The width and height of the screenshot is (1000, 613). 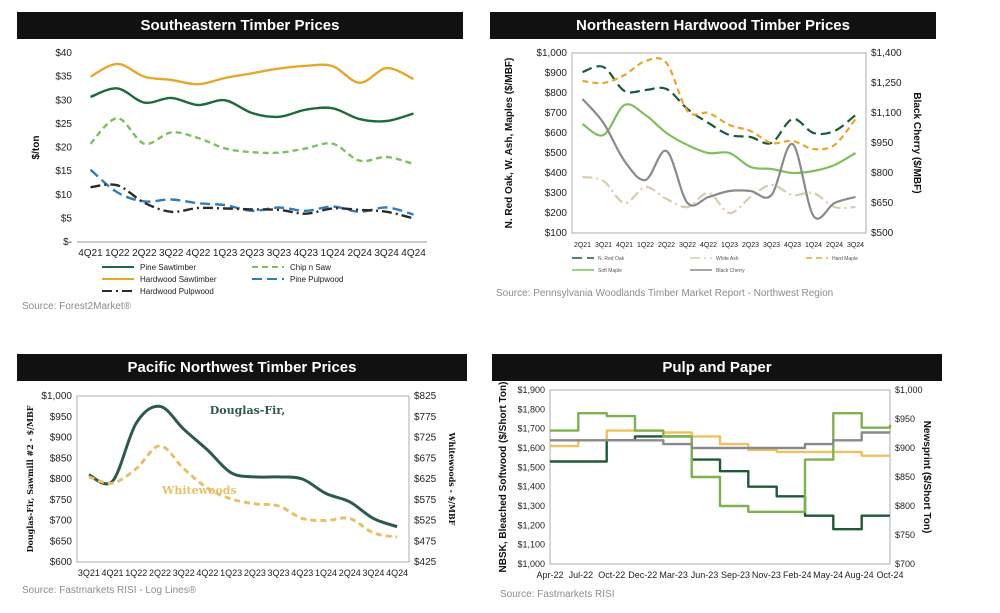 What do you see at coordinates (581, 575) in the screenshot?
I see `x-tick-label: Jul-22` at bounding box center [581, 575].